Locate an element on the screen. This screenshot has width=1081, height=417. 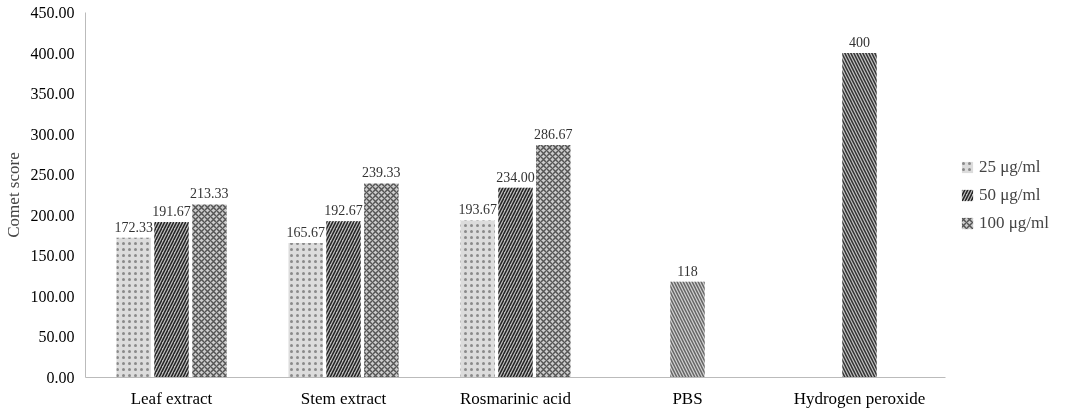
data-label: 193.67 is located at coordinates (477, 210).